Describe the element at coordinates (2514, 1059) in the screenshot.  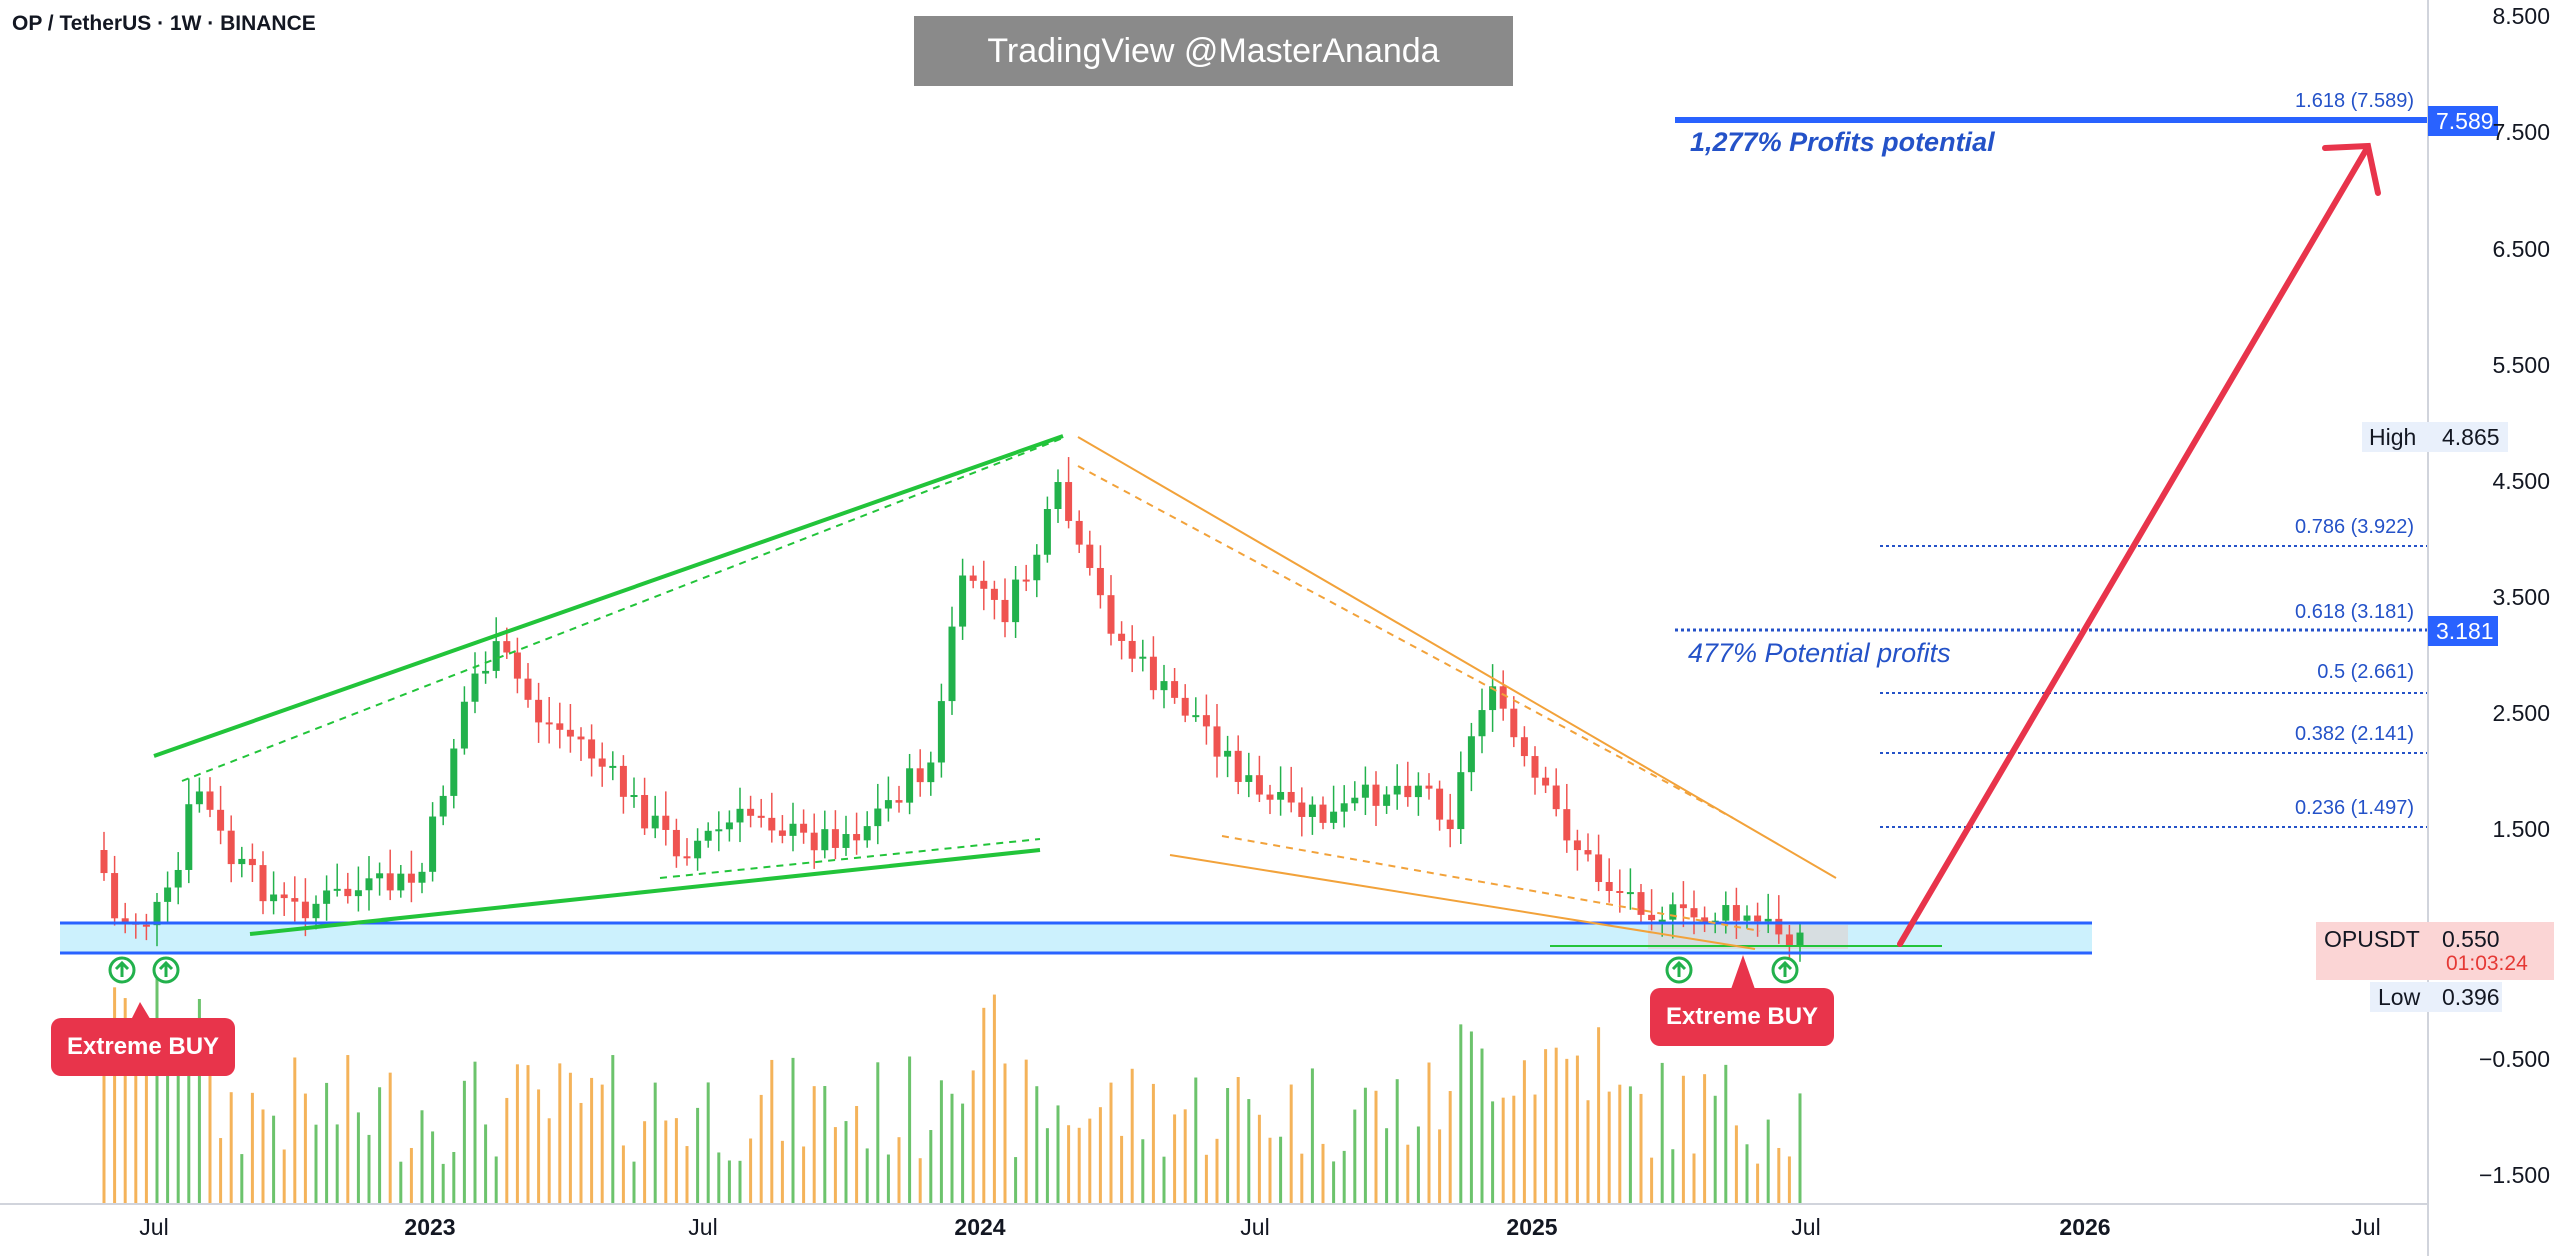
I see `y-tick: −0.500` at that location.